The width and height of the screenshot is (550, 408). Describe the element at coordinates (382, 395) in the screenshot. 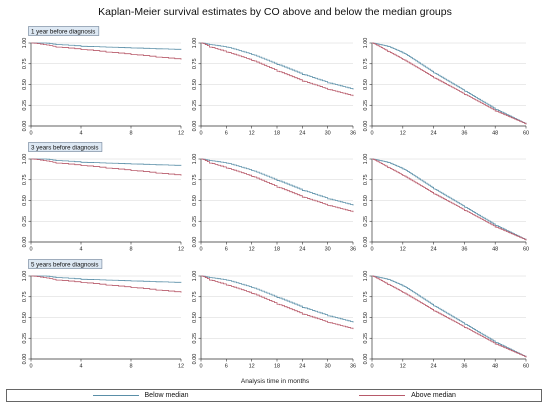

I see `legend-swatch-above` at that location.